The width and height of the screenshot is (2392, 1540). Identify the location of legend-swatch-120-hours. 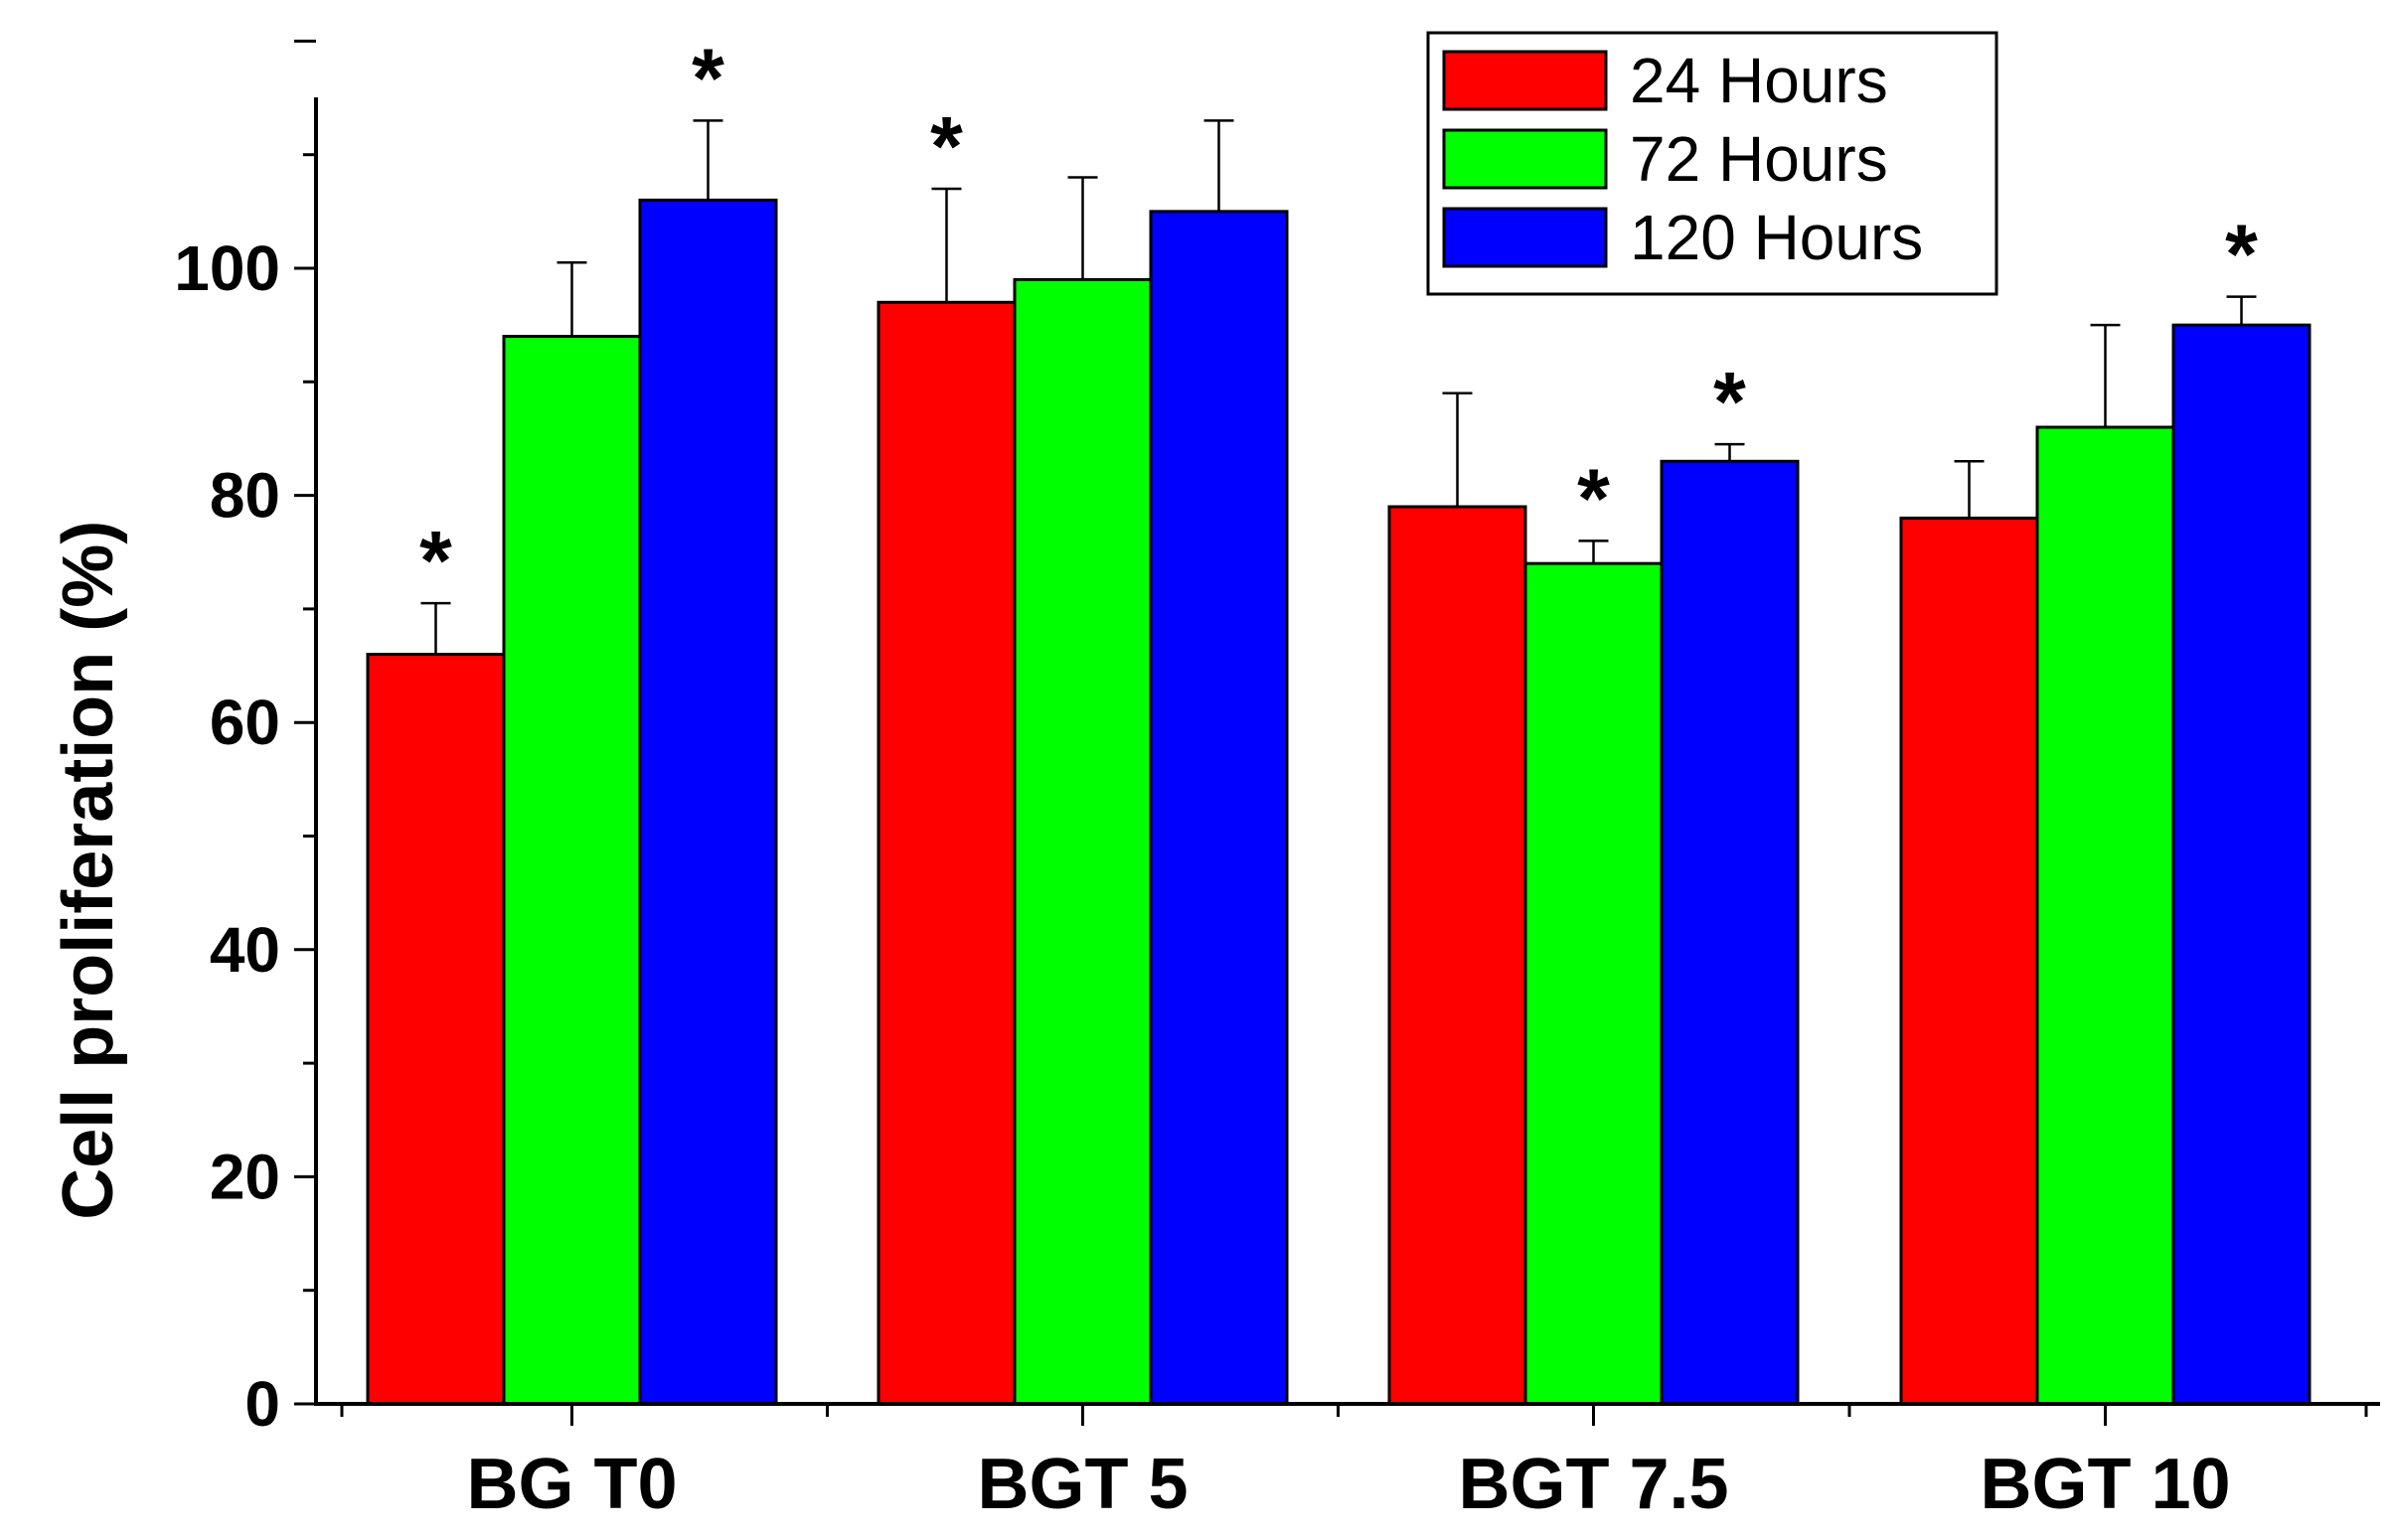
(1525, 238).